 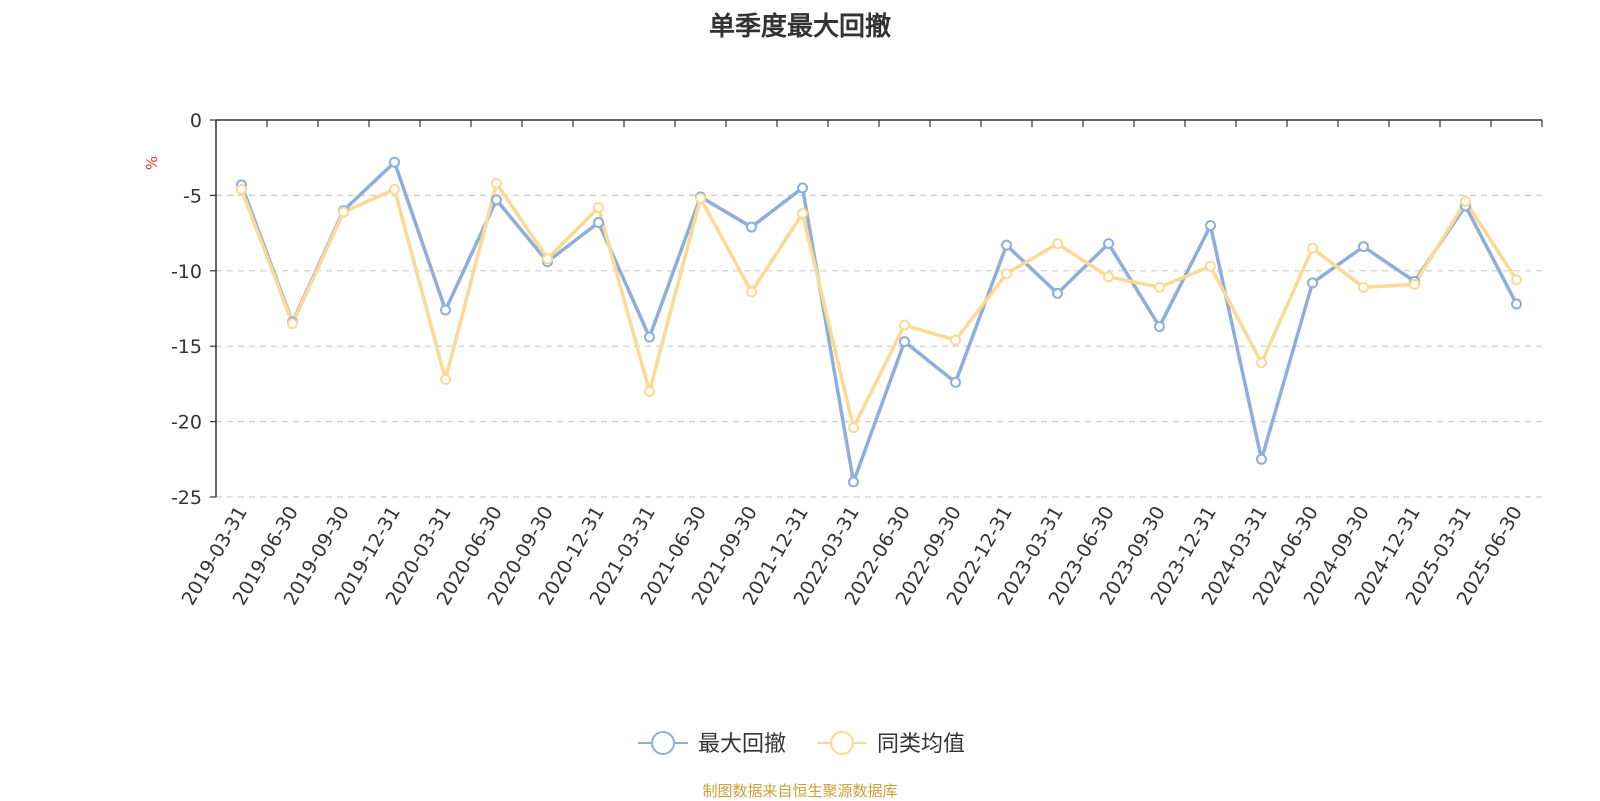 I want to click on data-source-footer: 制图数据来自恒生聚源数据库, so click(x=800, y=791).